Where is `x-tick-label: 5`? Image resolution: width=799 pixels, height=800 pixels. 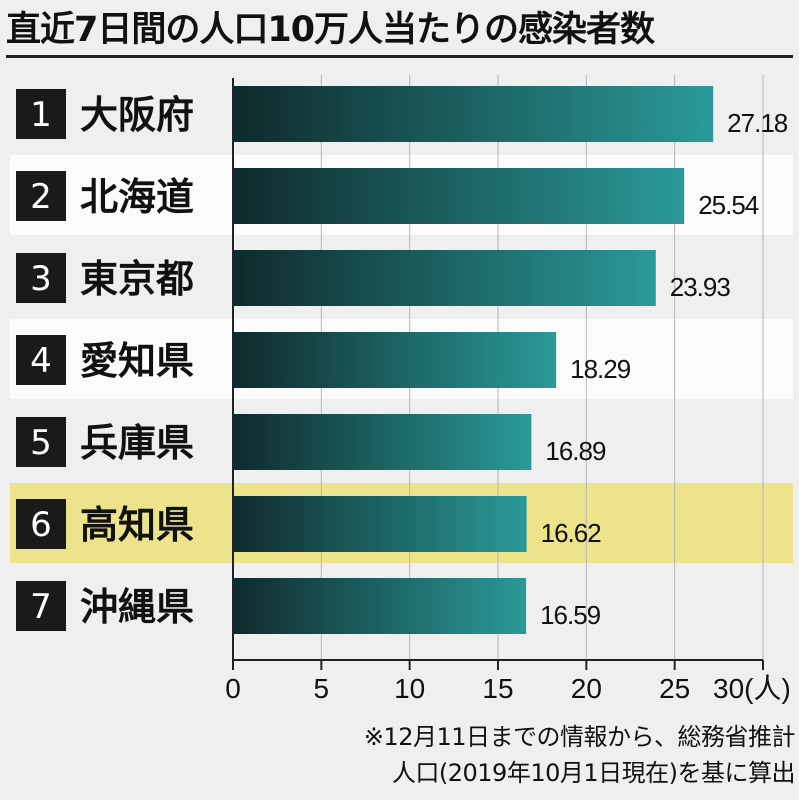 x-tick-label: 5 is located at coordinates (322, 688).